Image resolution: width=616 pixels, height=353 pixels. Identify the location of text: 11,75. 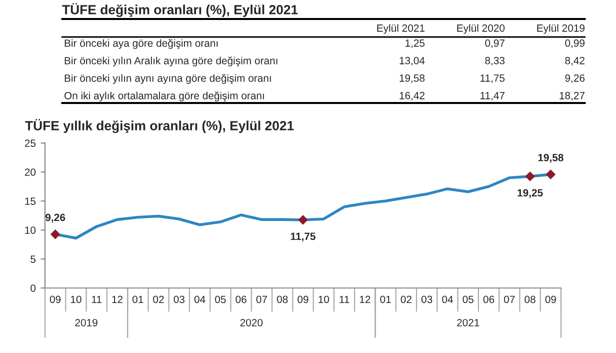
(492, 79).